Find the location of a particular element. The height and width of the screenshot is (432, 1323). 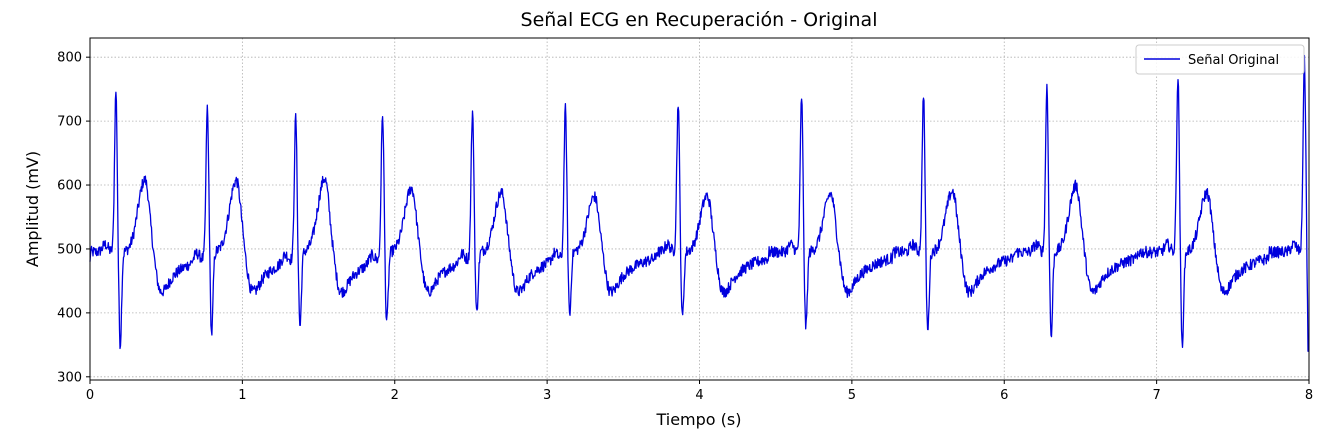

y-tick-label: 500 is located at coordinates (69, 249).